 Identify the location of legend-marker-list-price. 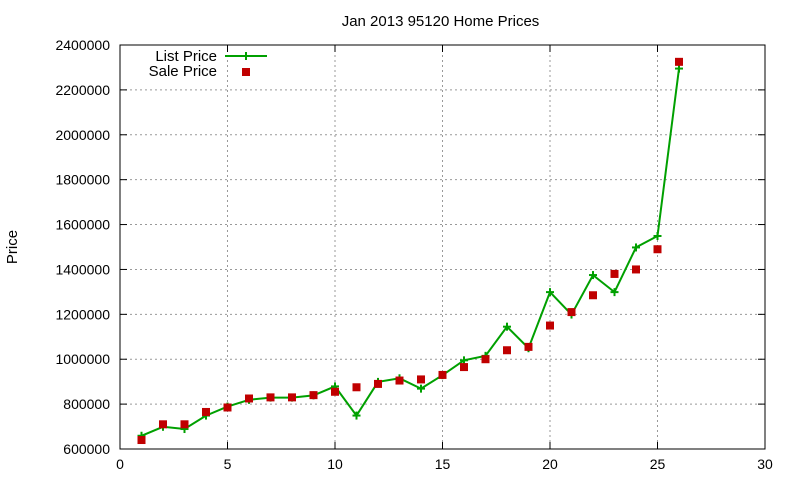
(246, 56).